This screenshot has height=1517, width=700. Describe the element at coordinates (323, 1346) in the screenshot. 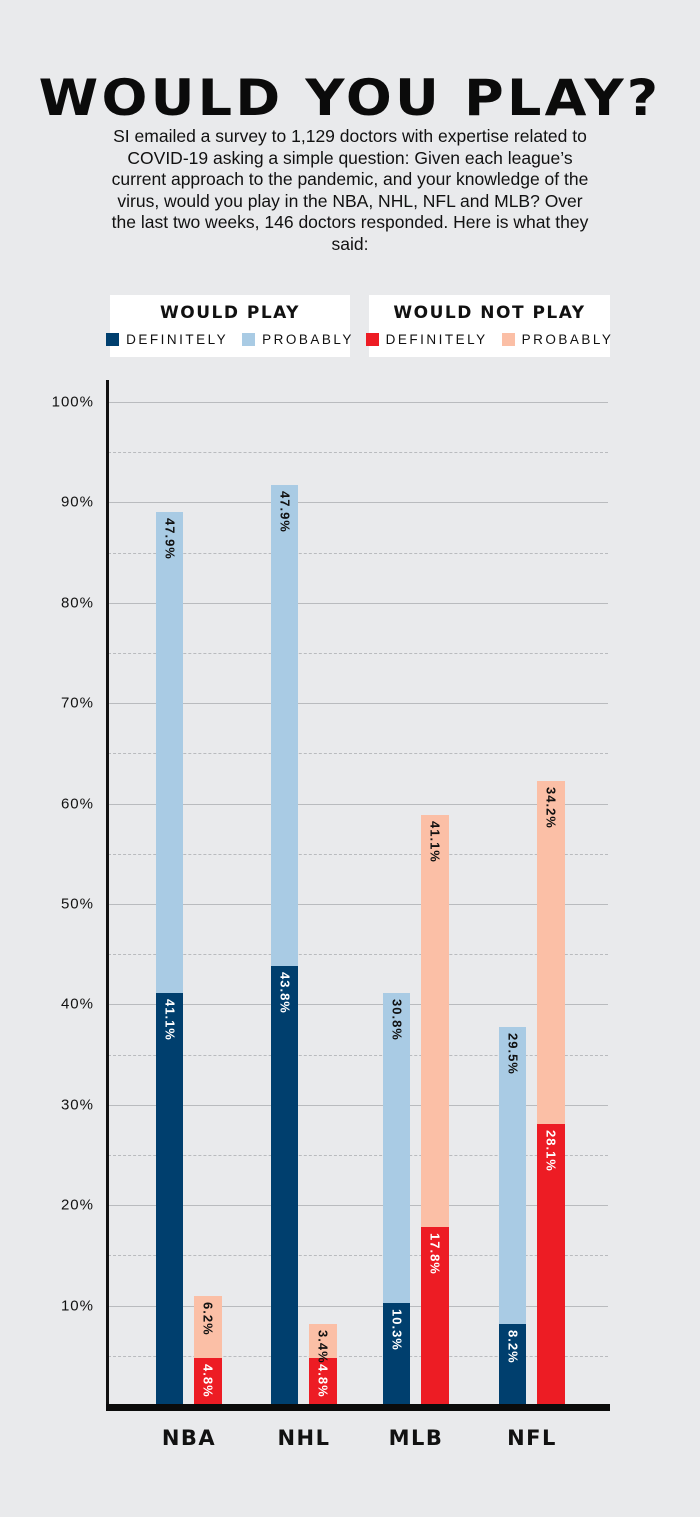

I see `bar-value-label: 3.4%` at that location.